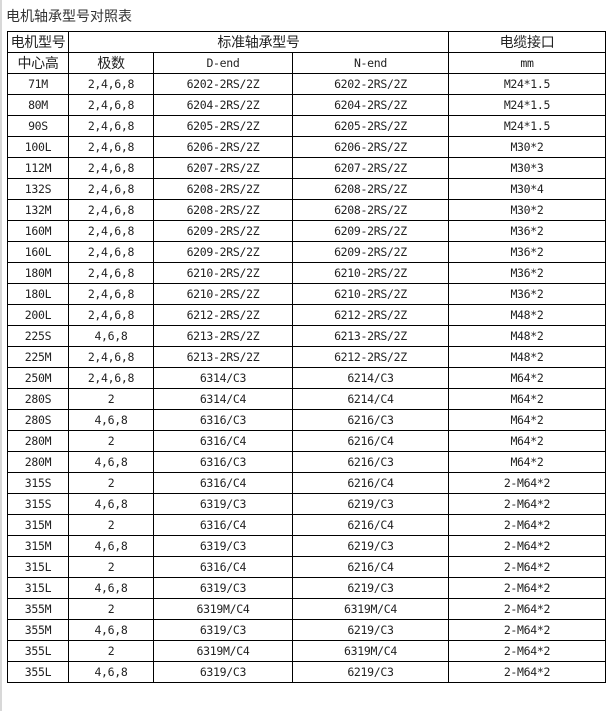 The image size is (611, 711). Describe the element at coordinates (38, 399) in the screenshot. I see `frame-cell: 280S` at that location.